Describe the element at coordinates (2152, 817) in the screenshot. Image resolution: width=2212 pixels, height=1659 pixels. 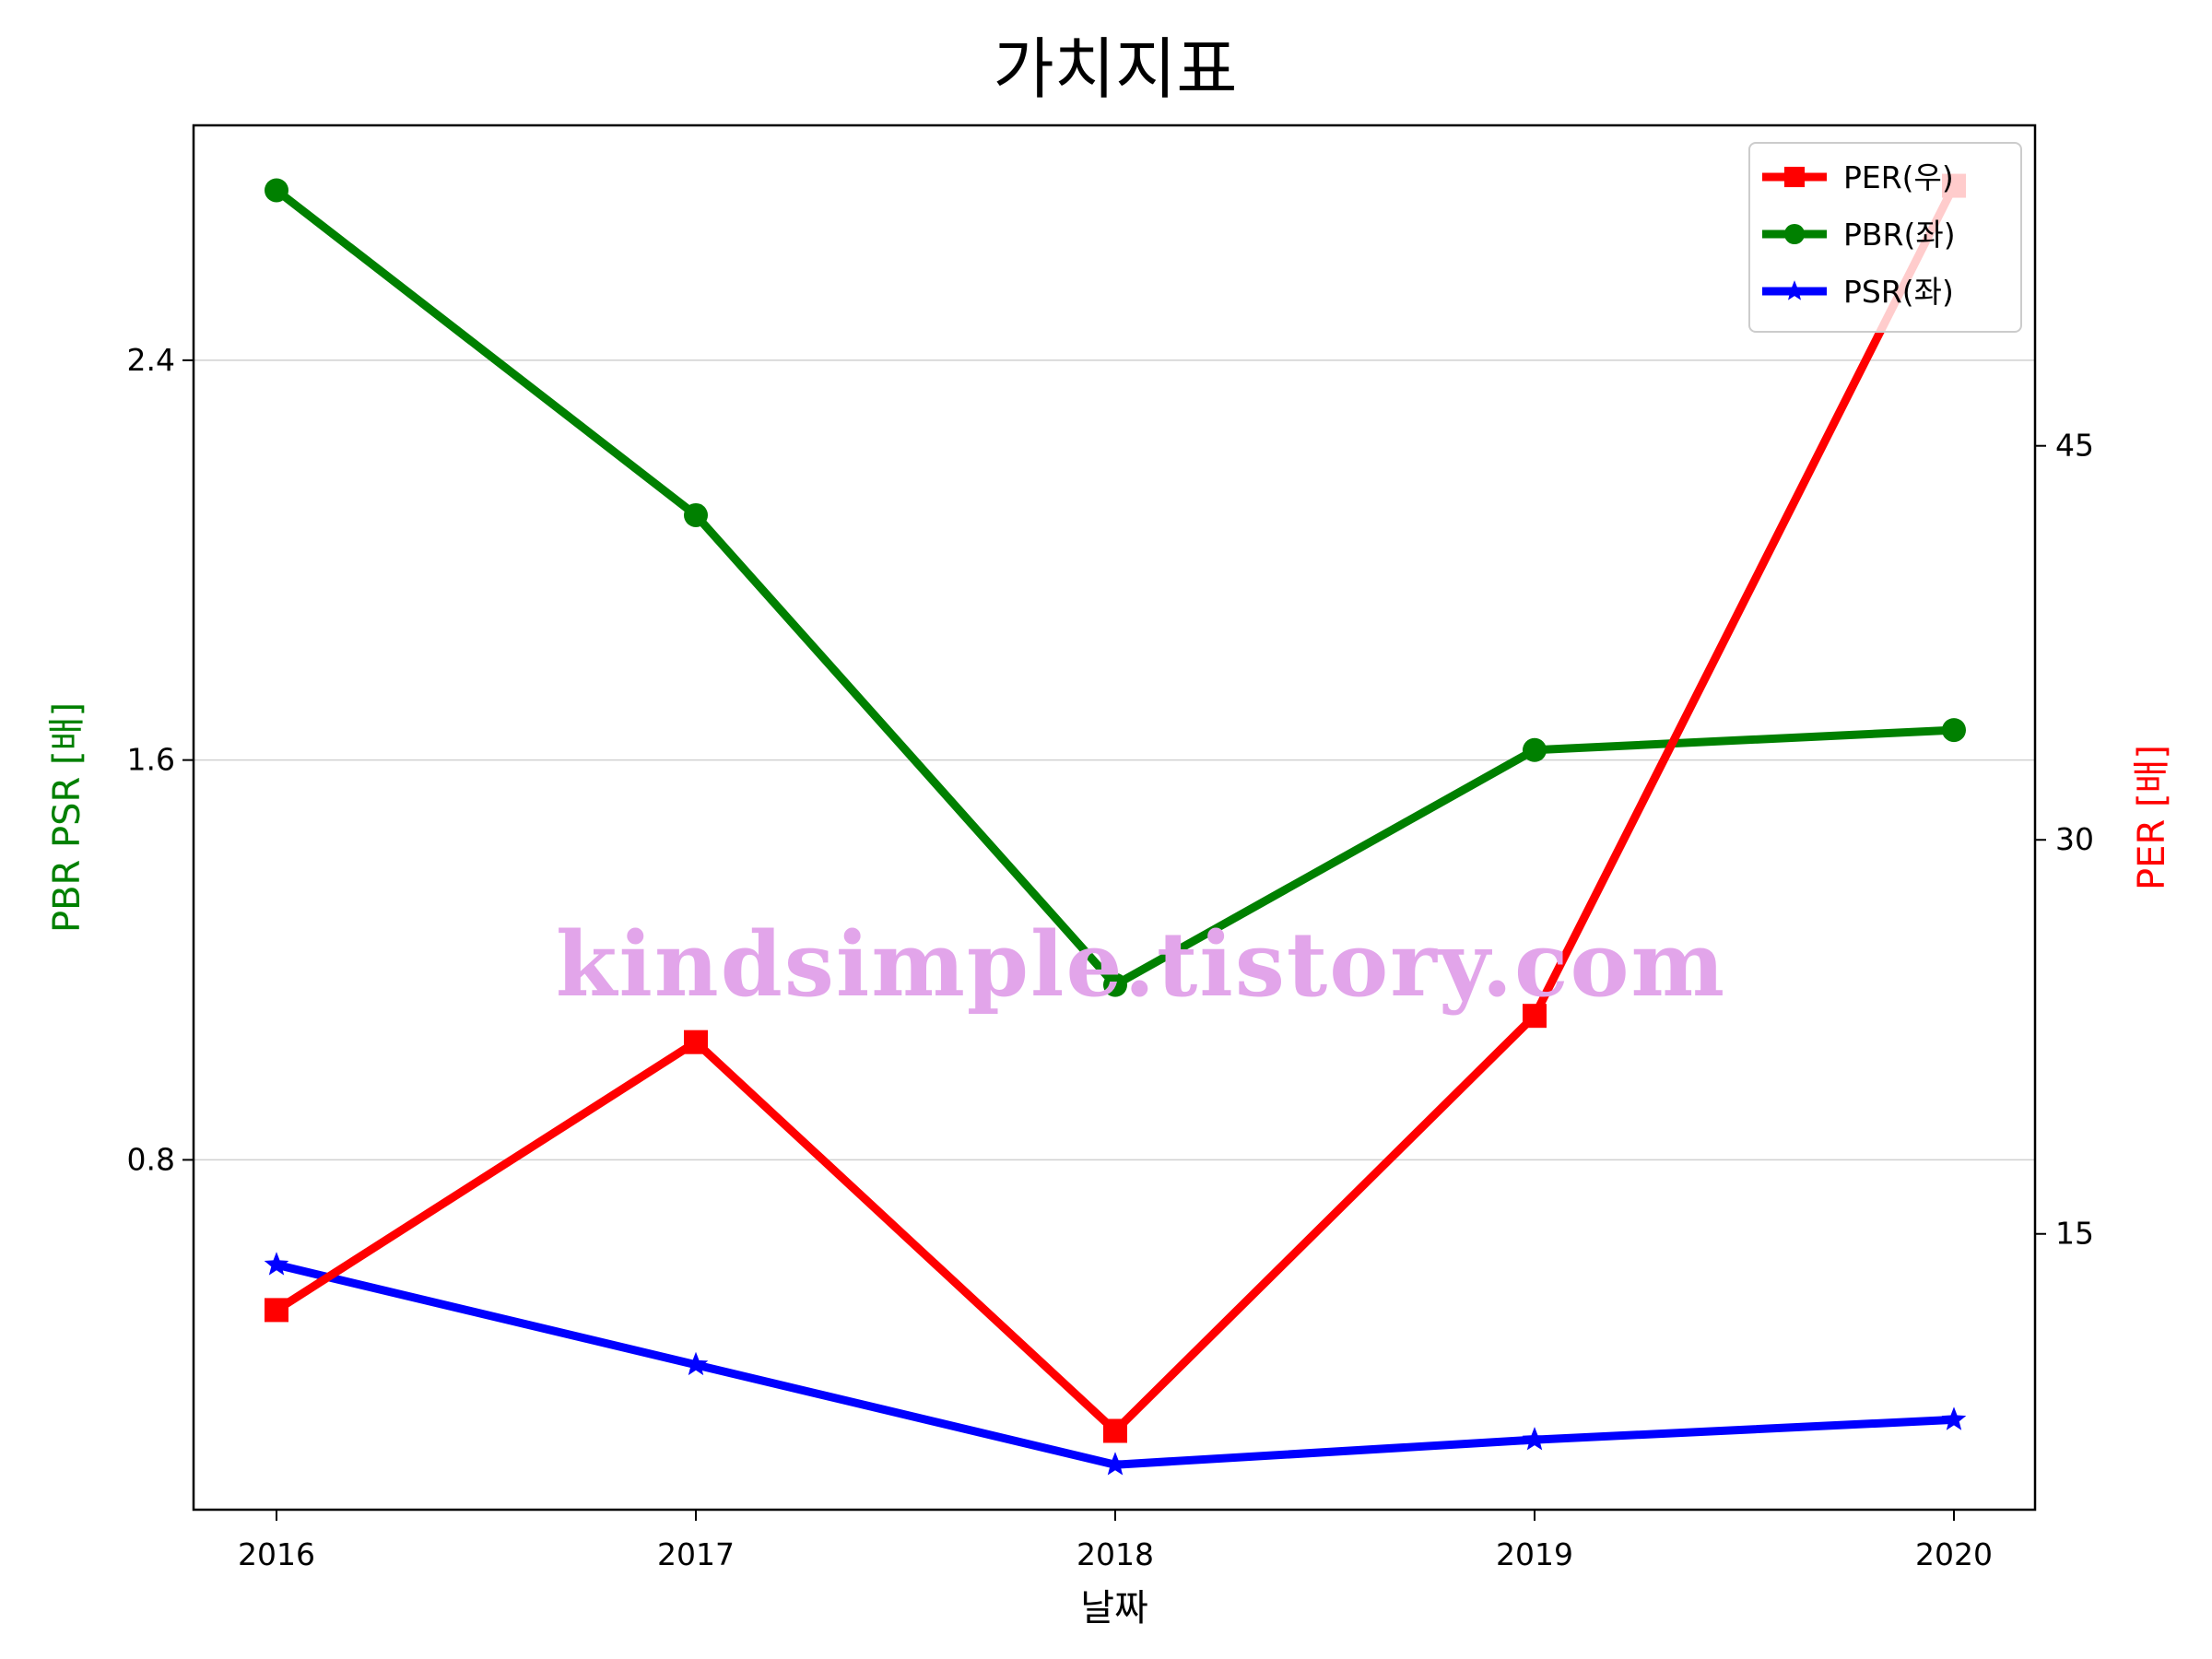
I see `right-y-axis-label: PER [배]` at that location.